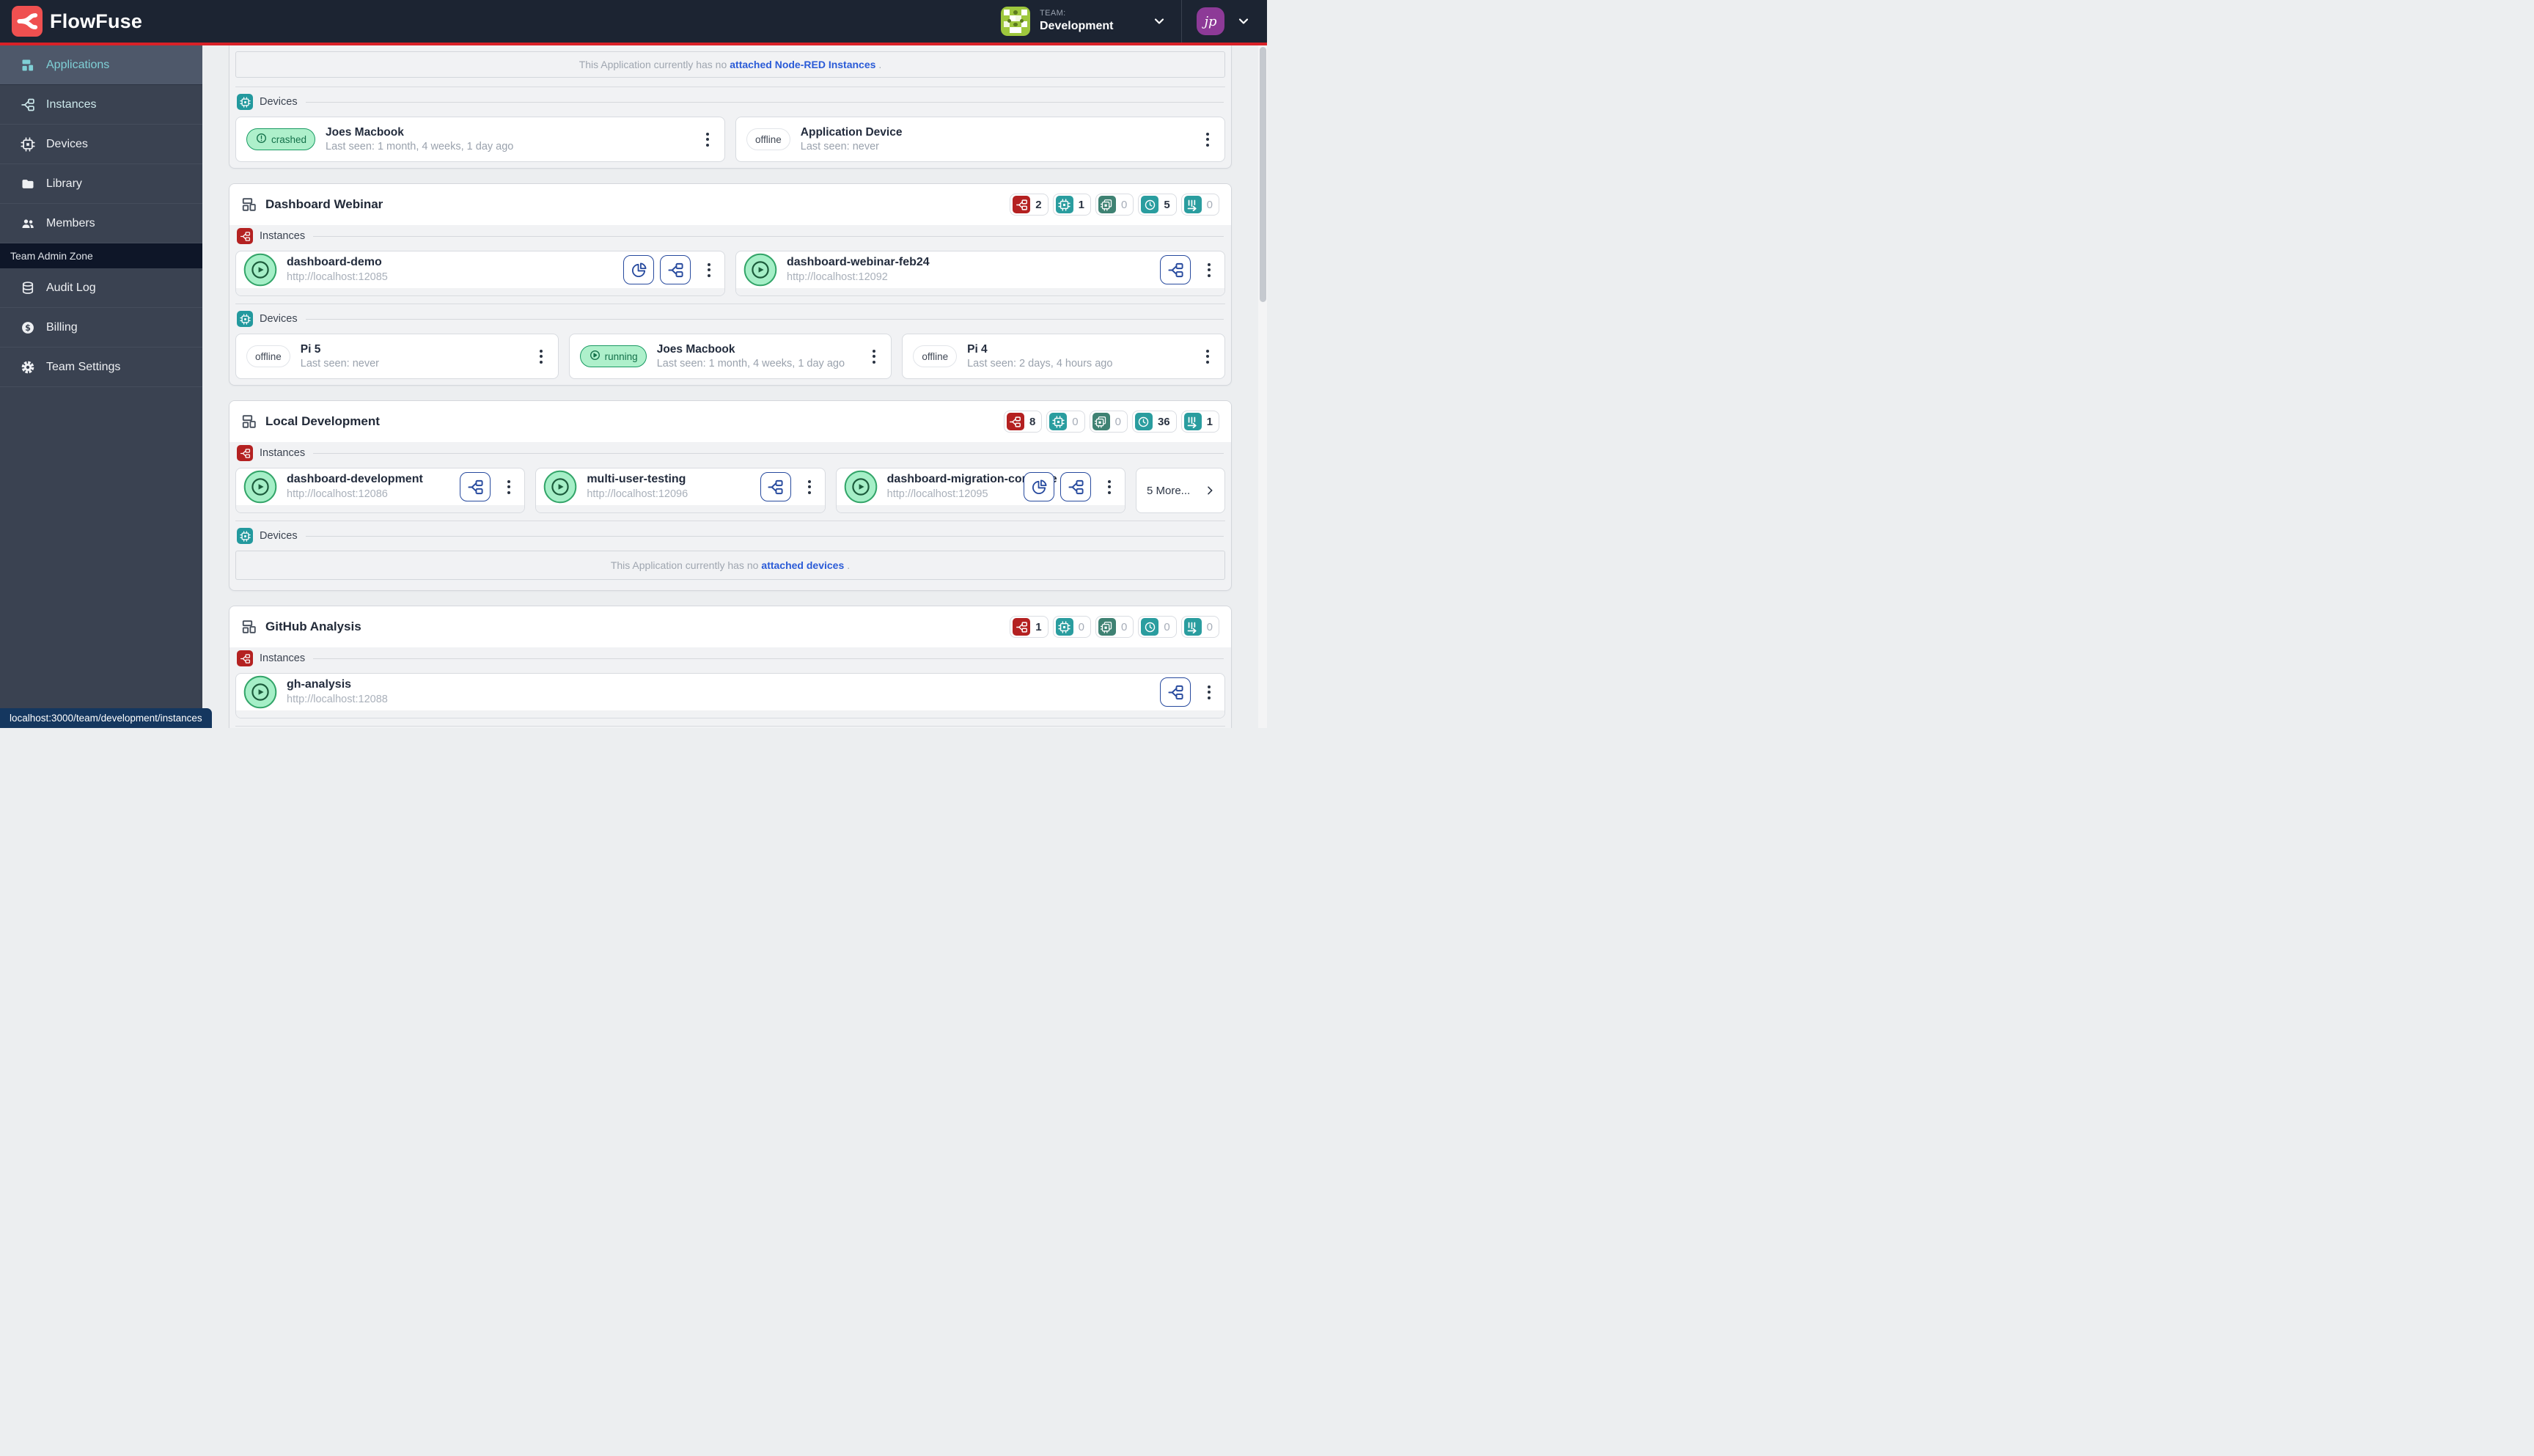 This screenshot has width=2534, height=1456. I want to click on sidebar-item-members: Members, so click(101, 223).